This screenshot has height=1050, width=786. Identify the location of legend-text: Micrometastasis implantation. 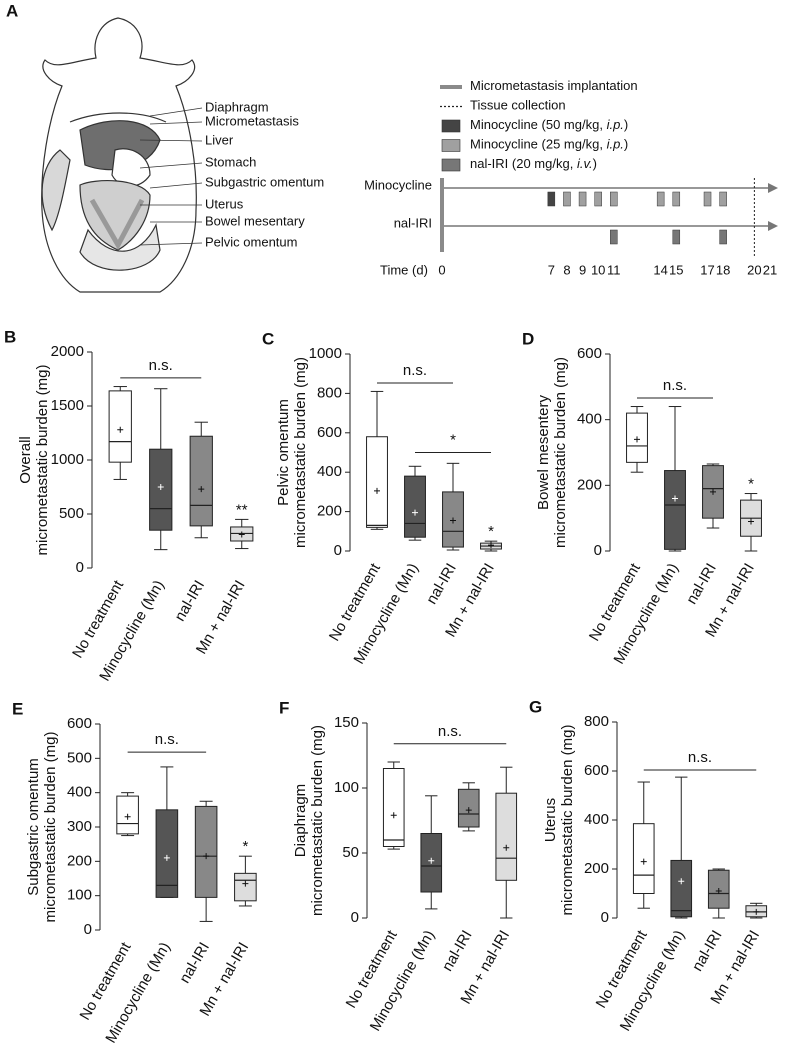
(554, 85).